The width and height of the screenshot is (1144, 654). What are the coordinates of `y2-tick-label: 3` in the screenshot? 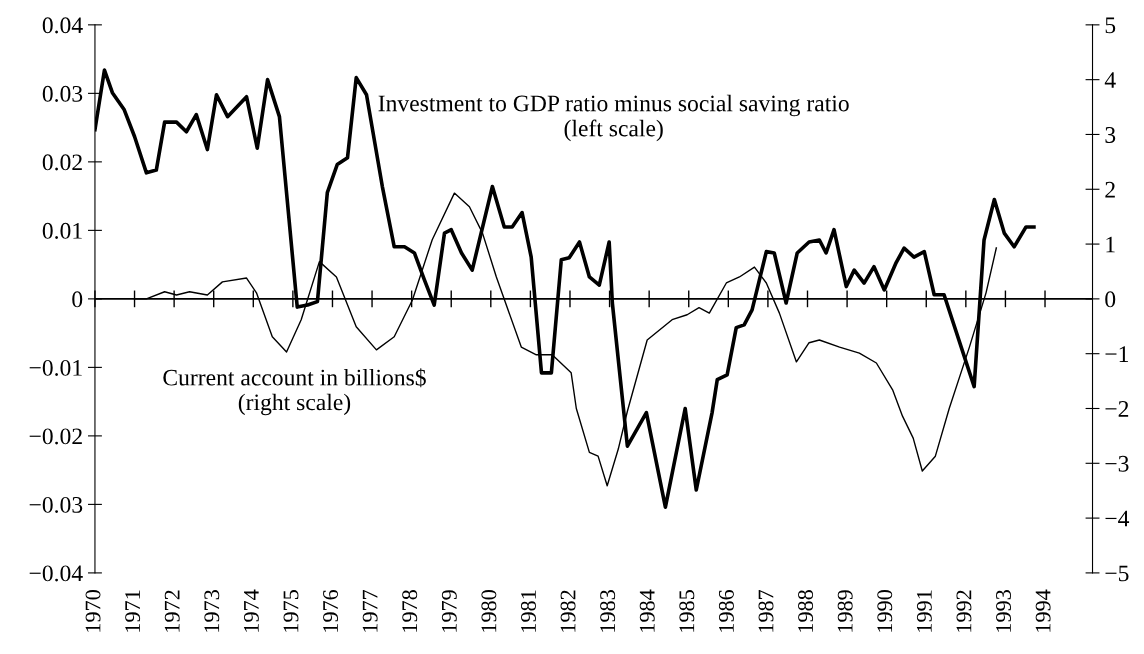 It's located at (1110, 135).